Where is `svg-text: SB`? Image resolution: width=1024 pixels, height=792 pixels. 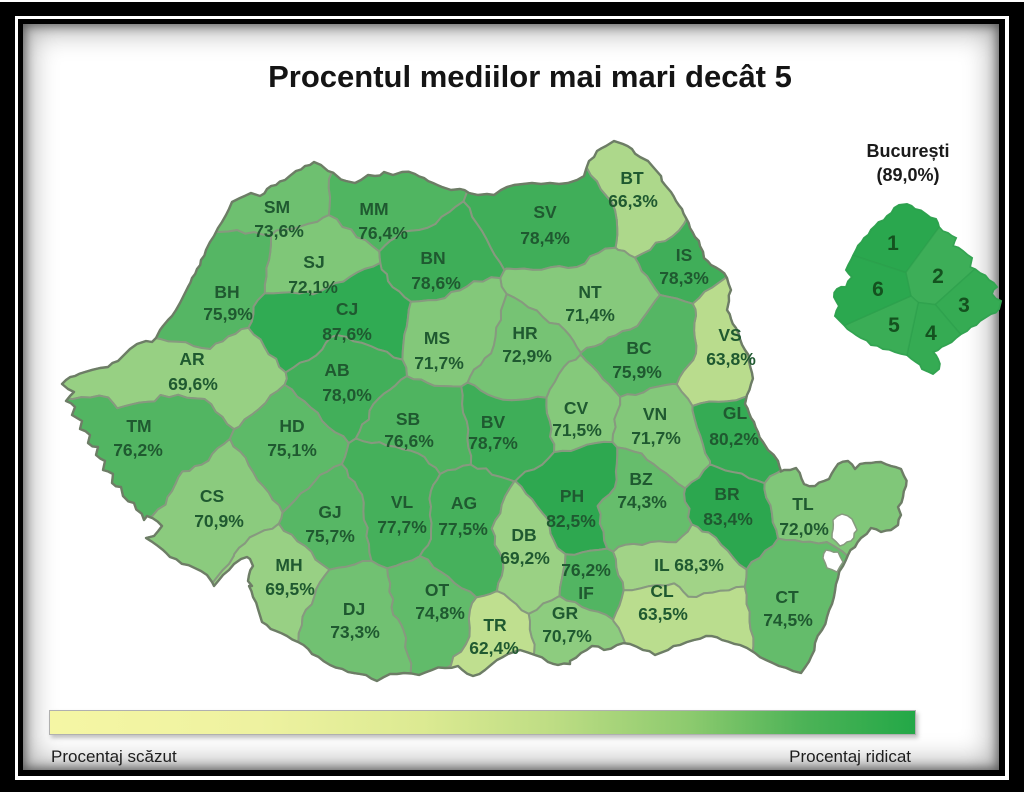 svg-text: SB is located at coordinates (408, 419).